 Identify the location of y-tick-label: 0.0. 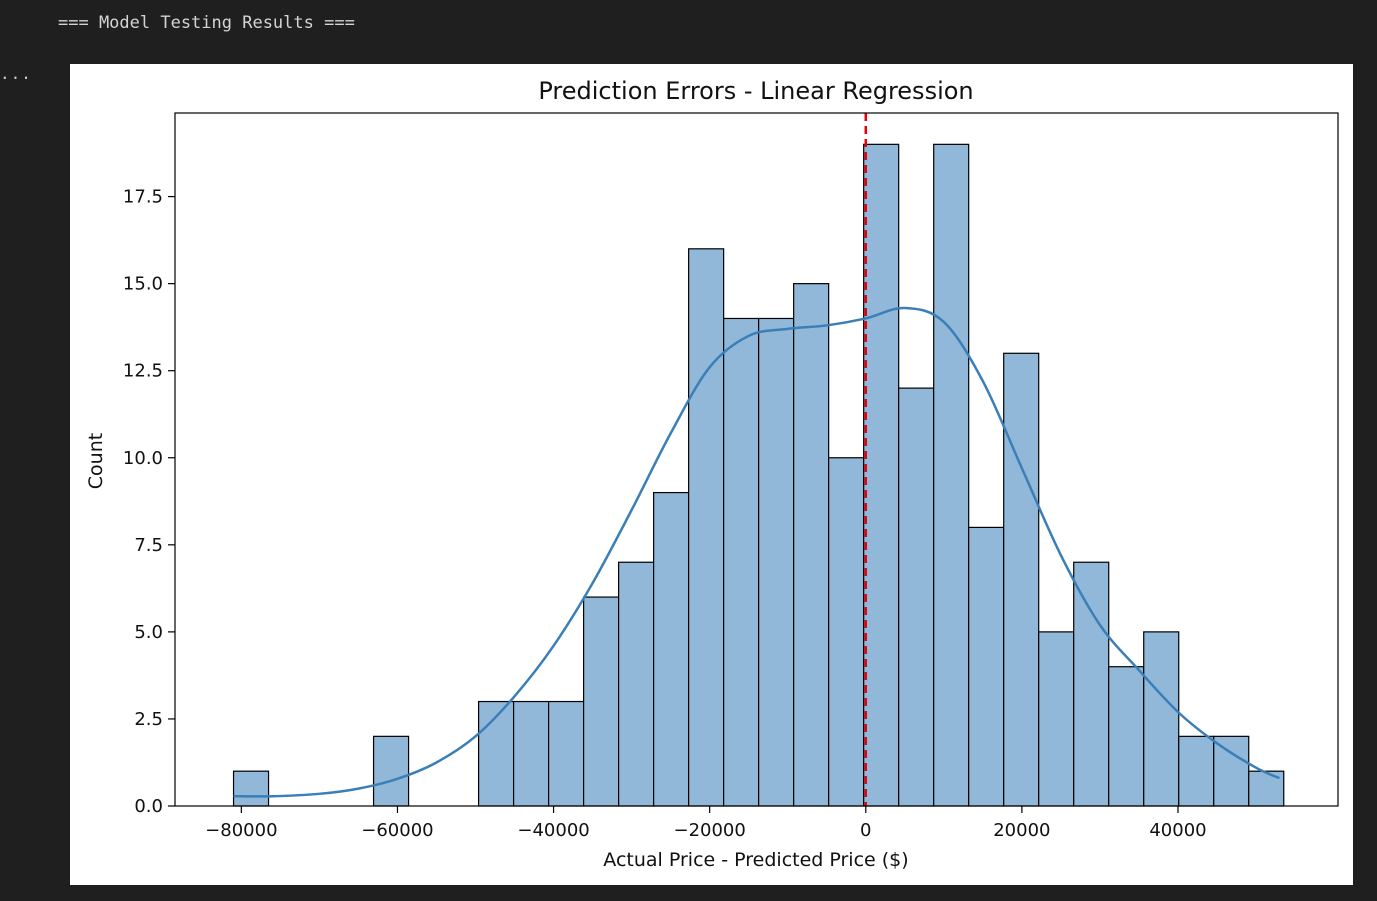
(148, 806).